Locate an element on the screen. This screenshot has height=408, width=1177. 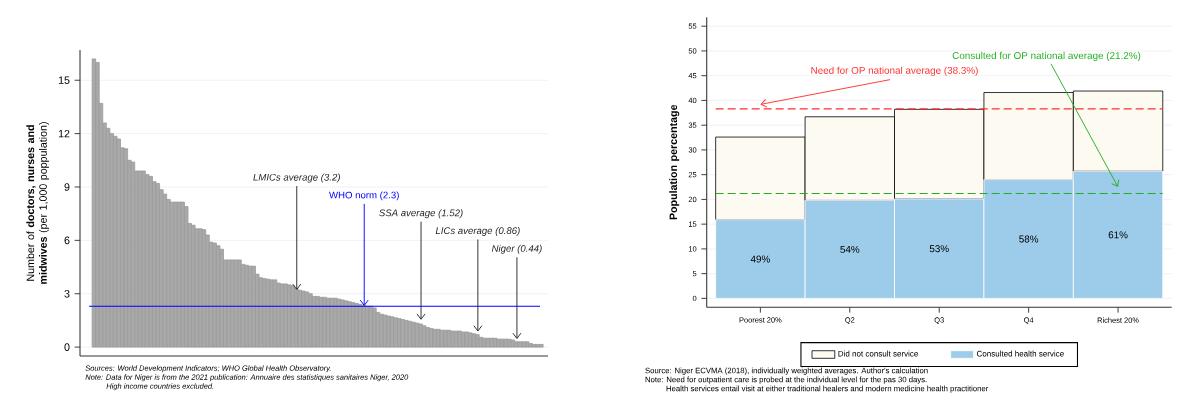
y-tick-label: 6 is located at coordinates (67, 240).